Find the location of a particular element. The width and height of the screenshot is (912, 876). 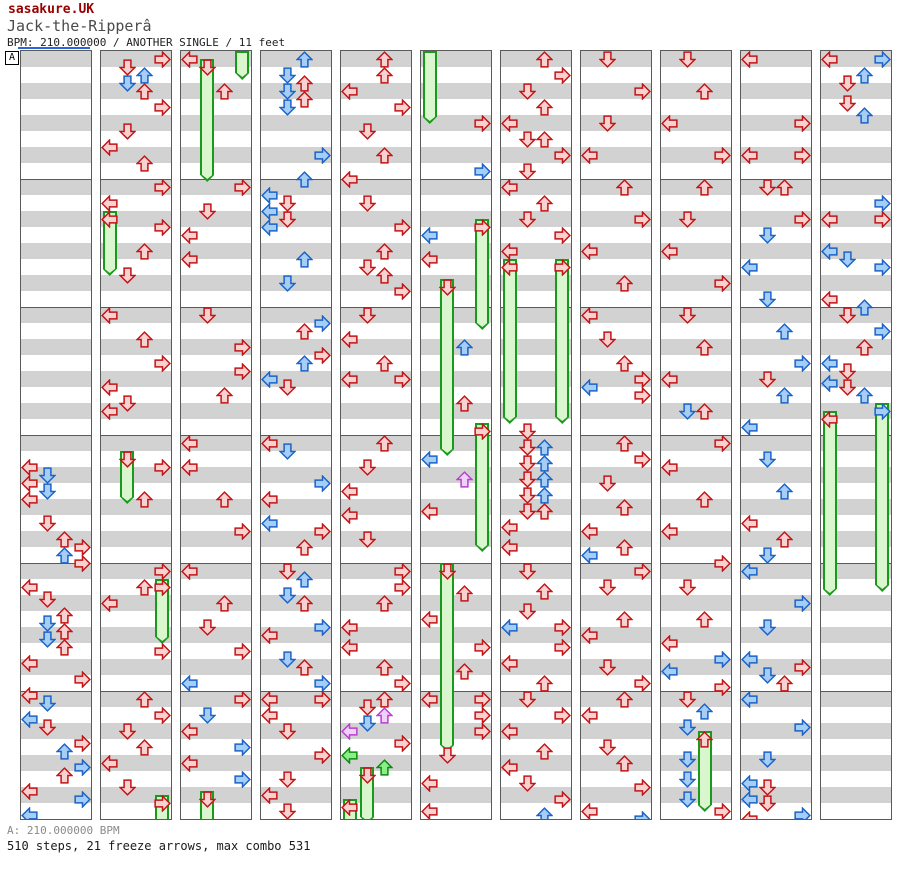

freeze-arrow-body-right is located at coordinates (482, 484).